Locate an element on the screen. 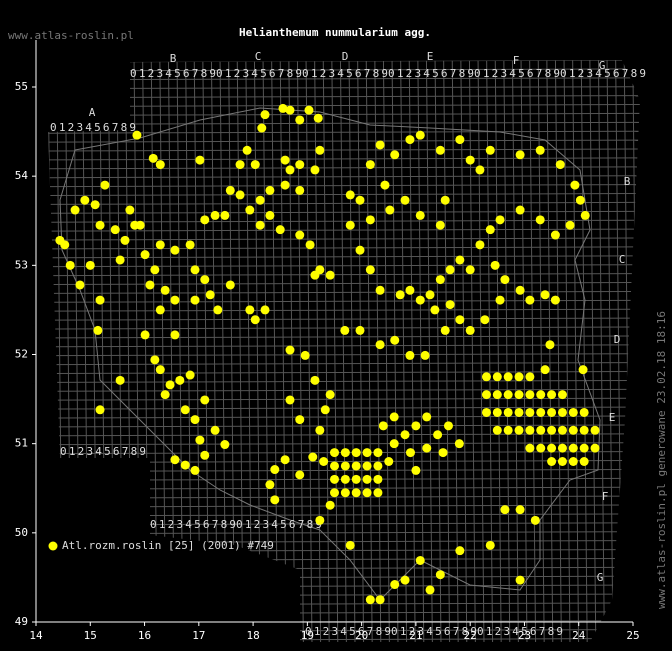 The image size is (672, 651). grid-letter: E is located at coordinates (430, 56).